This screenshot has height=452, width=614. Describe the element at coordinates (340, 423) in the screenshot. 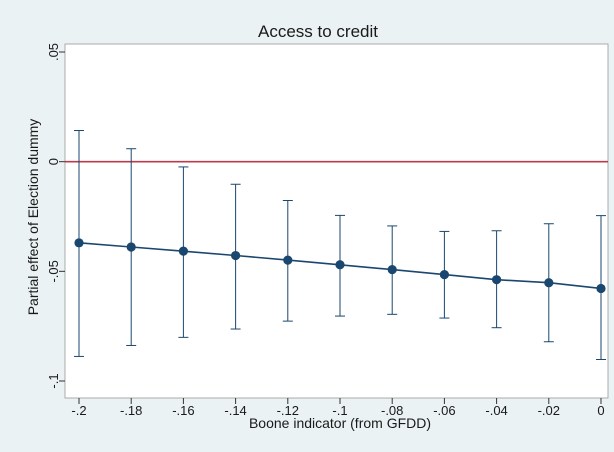

I see `x-axis-label: Boone indicator (from GFDD)` at that location.